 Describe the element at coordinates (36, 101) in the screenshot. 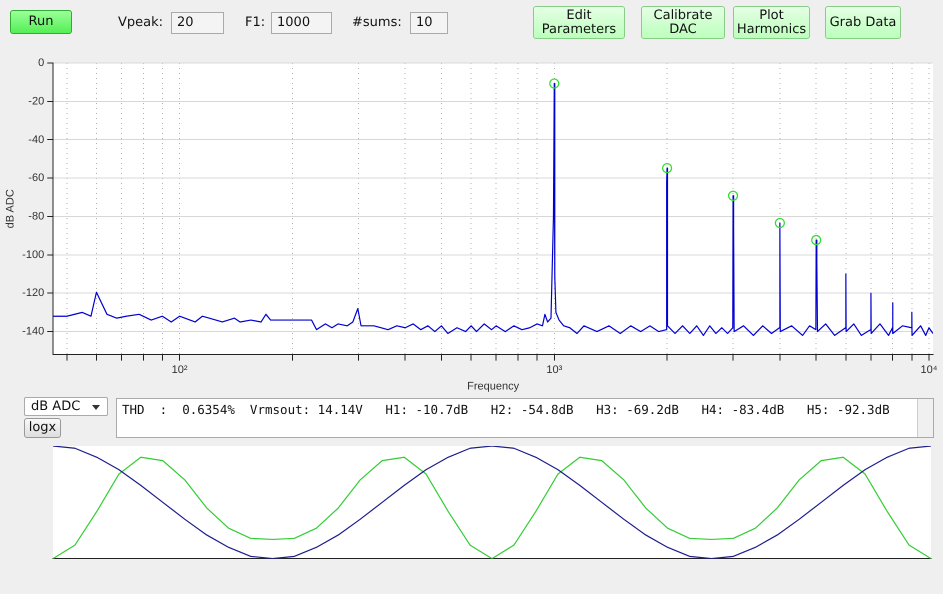

I see `y-tick-label: -20` at that location.